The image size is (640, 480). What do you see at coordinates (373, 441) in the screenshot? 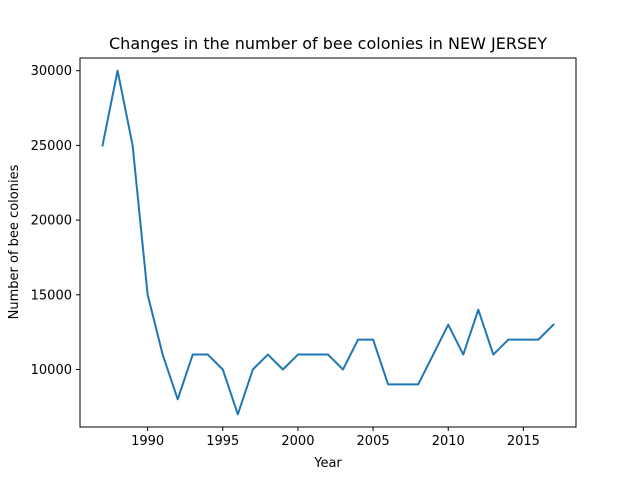
I see `x-tick-label: 2005` at bounding box center [373, 441].